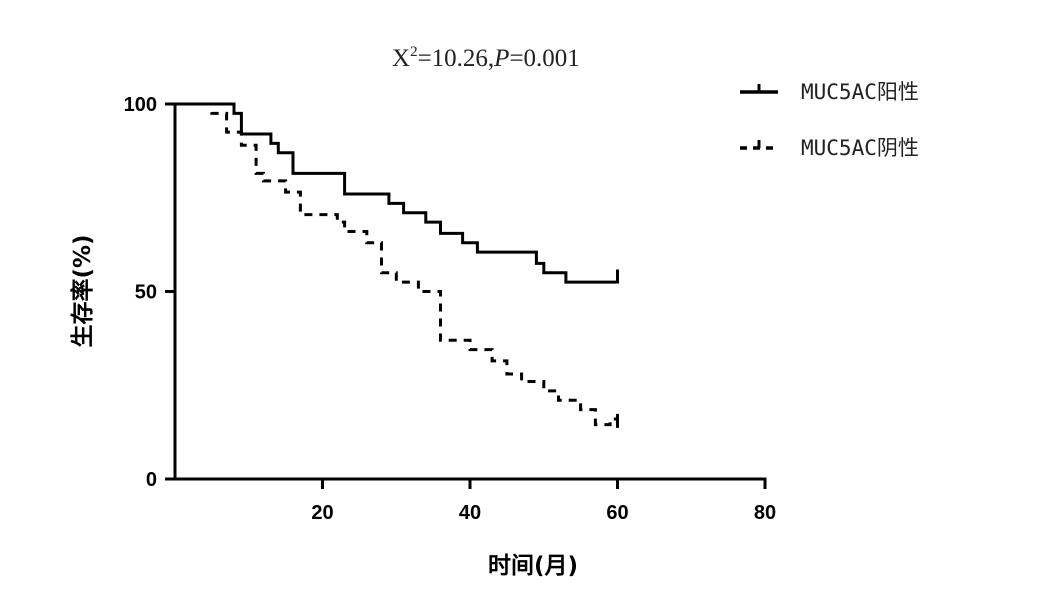  Describe the element at coordinates (829, 120) in the screenshot. I see `legend: MUC5AC阳性 MUC5AC阴性` at that location.